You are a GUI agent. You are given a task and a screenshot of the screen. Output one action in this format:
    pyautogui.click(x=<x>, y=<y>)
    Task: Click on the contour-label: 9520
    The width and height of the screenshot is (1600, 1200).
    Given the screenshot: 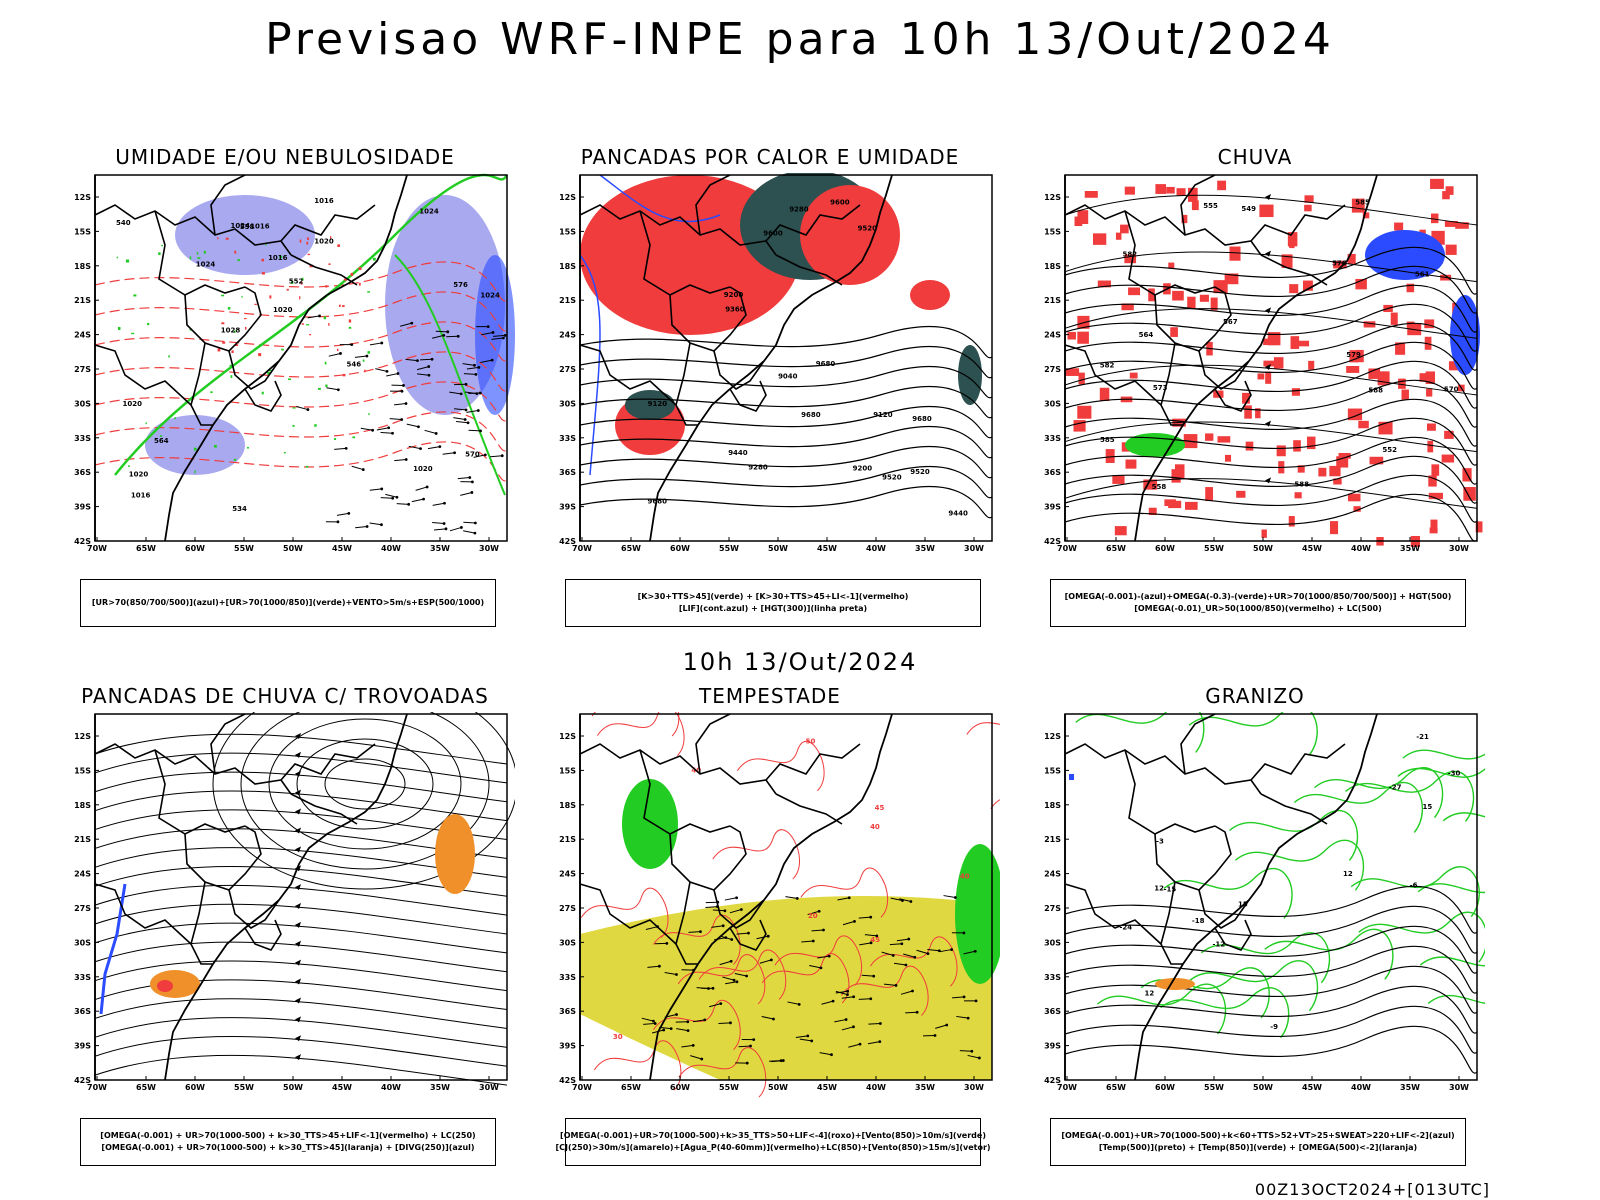 What is the action you would take?
    pyautogui.click(x=920, y=472)
    